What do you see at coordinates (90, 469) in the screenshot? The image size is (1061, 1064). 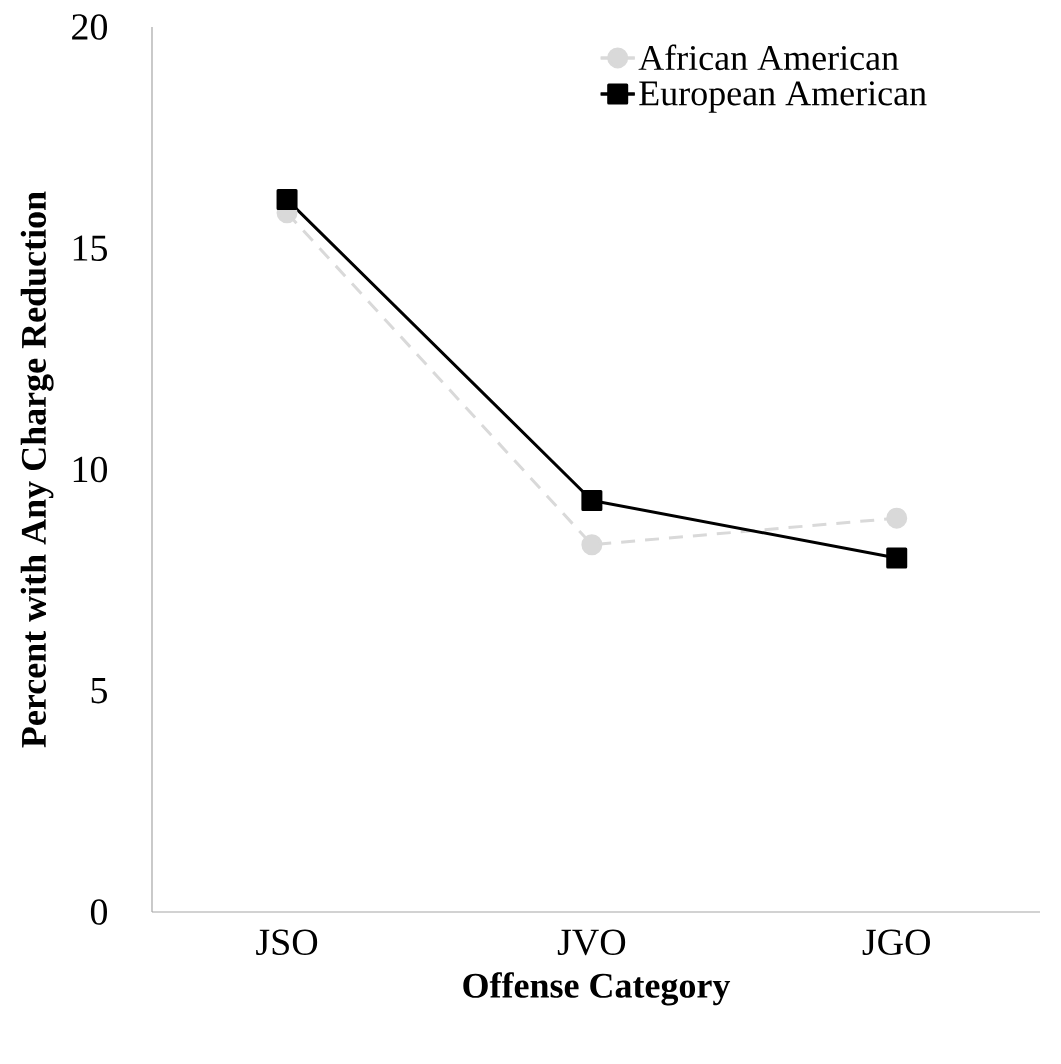 I see `y-tick-label: 10` at bounding box center [90, 469].